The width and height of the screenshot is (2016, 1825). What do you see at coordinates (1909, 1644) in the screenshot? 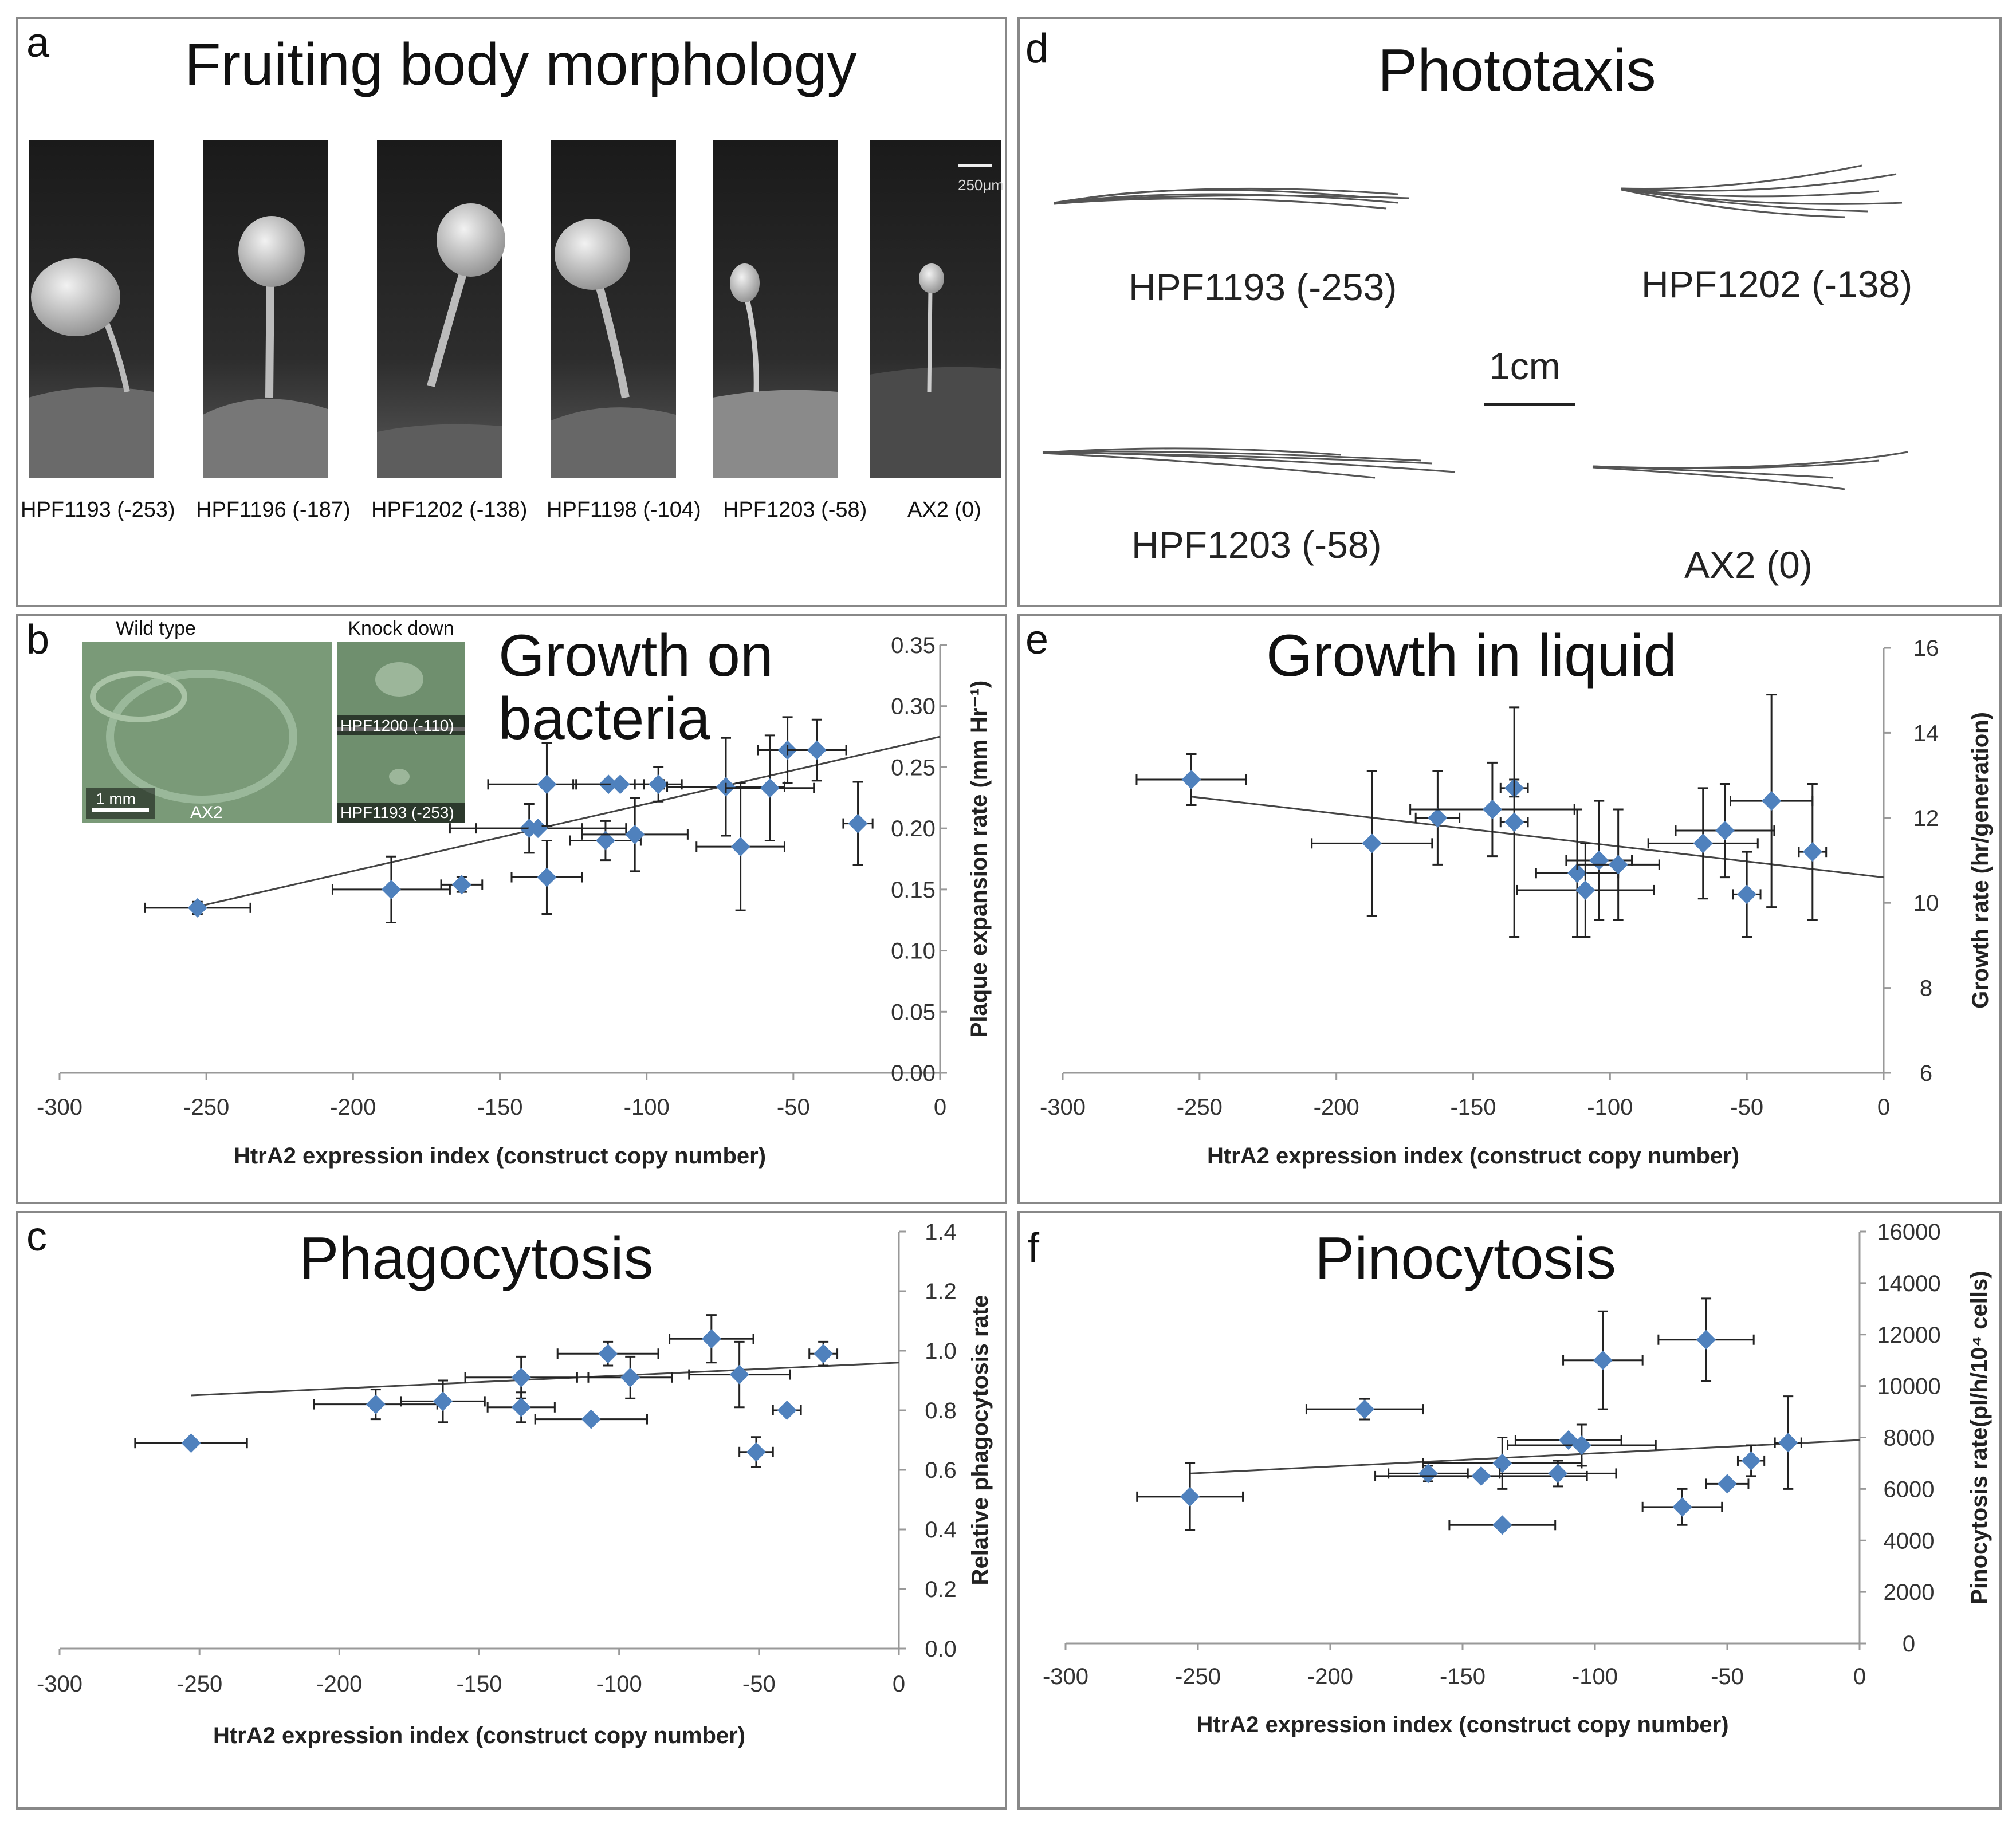
I see `y-tick-label: 0` at bounding box center [1909, 1644].